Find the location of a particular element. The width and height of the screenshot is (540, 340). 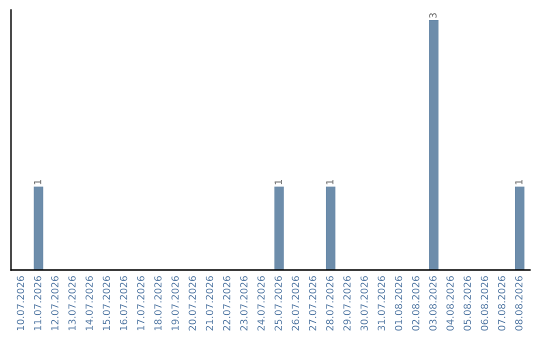

x-tick-label: 10.07.2026 is located at coordinates (20, 303).